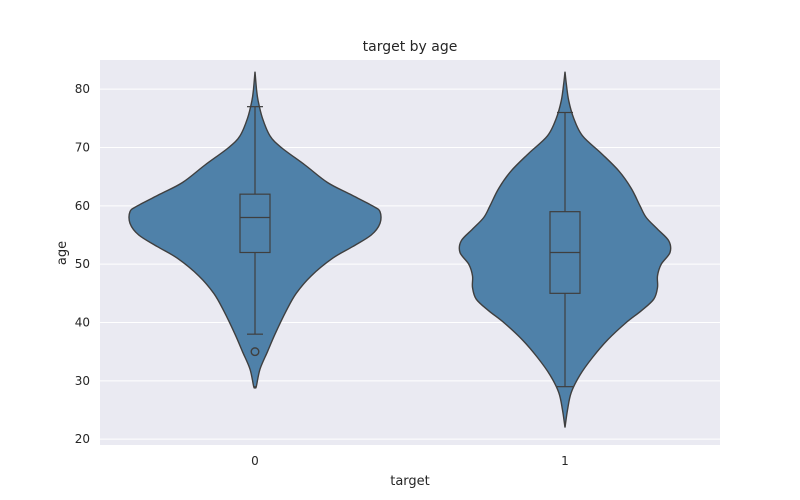 The image size is (800, 500). What do you see at coordinates (82, 323) in the screenshot?
I see `y-tick-label: 40` at bounding box center [82, 323].